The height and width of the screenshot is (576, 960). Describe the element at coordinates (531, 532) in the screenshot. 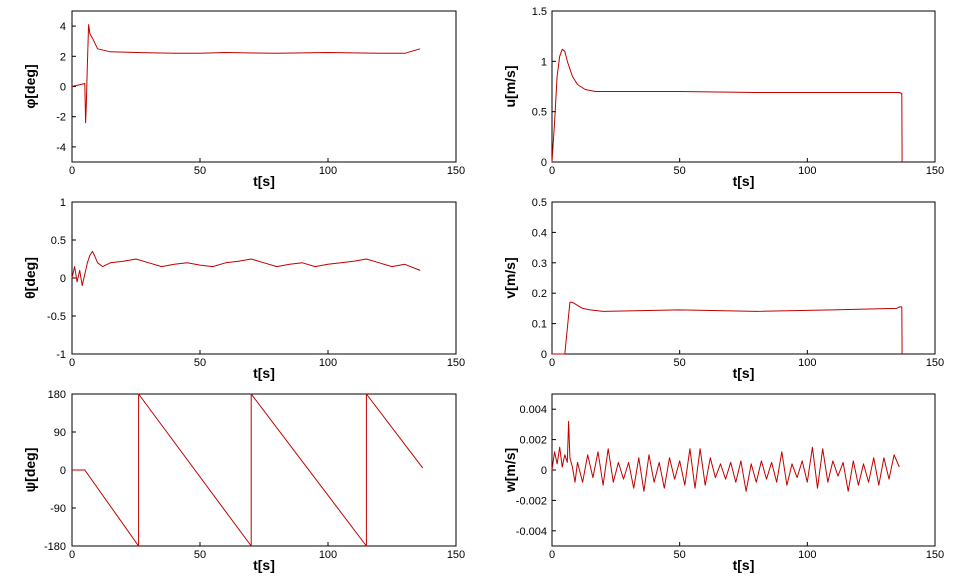

I see `y-tick-label: -0.004` at that location.